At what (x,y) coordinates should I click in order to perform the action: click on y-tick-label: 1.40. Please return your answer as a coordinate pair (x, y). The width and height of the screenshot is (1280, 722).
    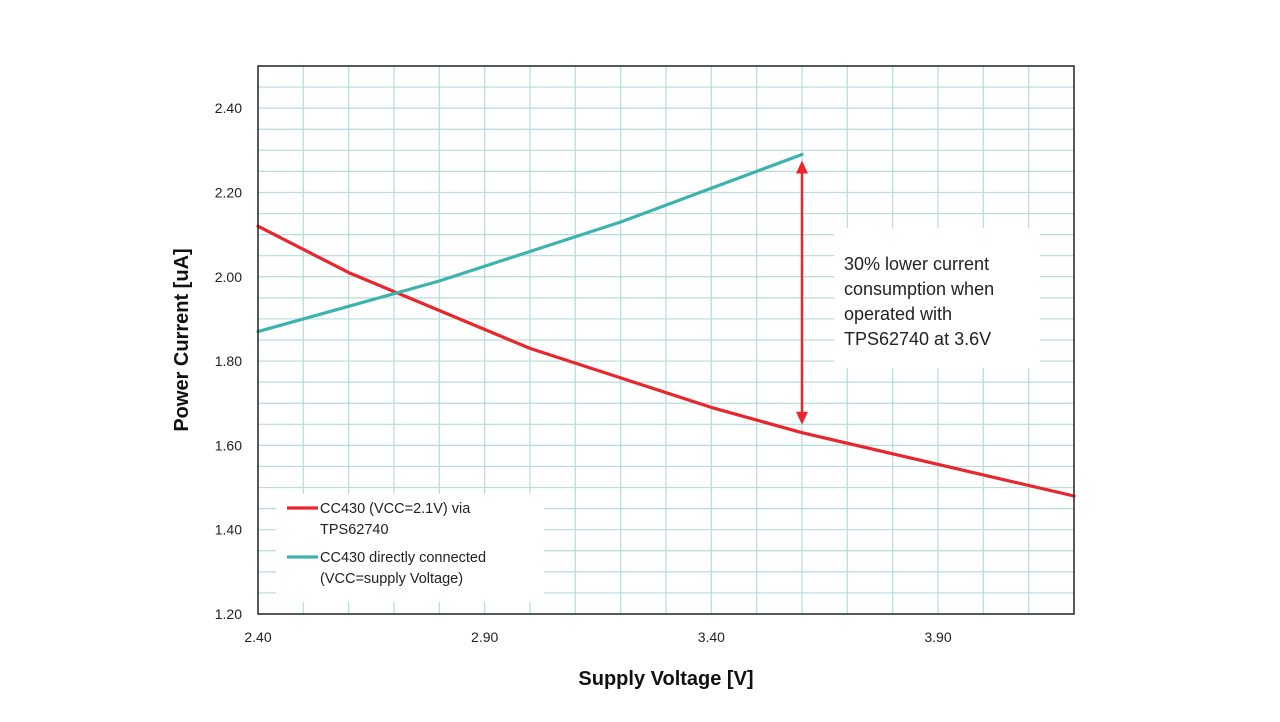
    Looking at the image, I should click on (228, 530).